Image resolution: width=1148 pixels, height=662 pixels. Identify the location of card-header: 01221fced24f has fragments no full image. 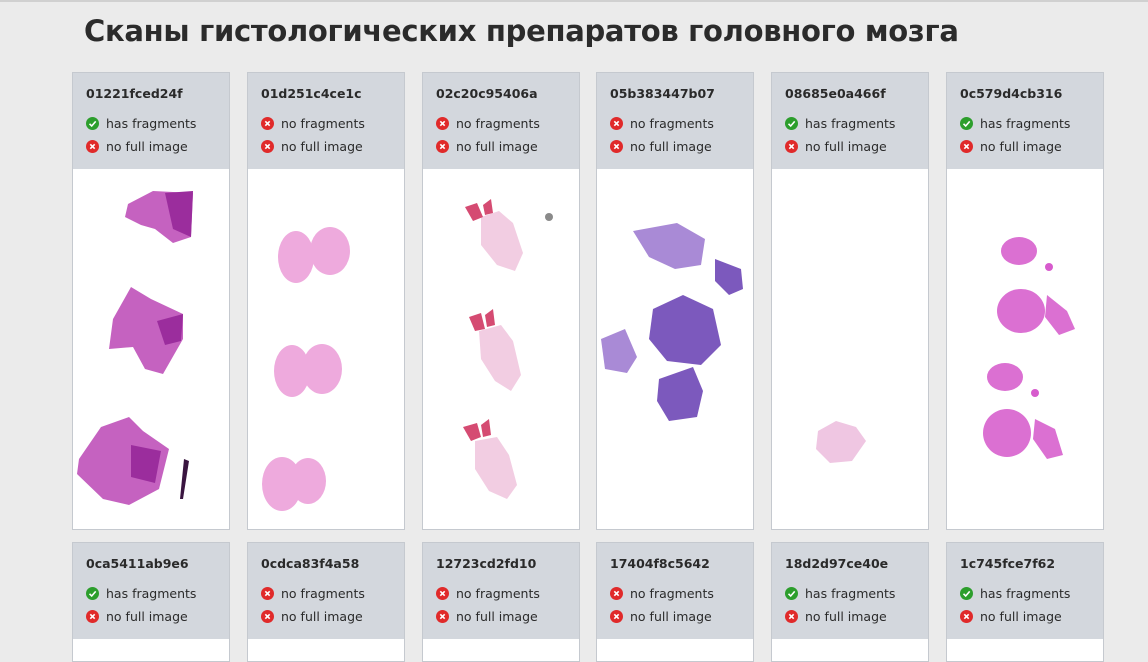
(151, 121).